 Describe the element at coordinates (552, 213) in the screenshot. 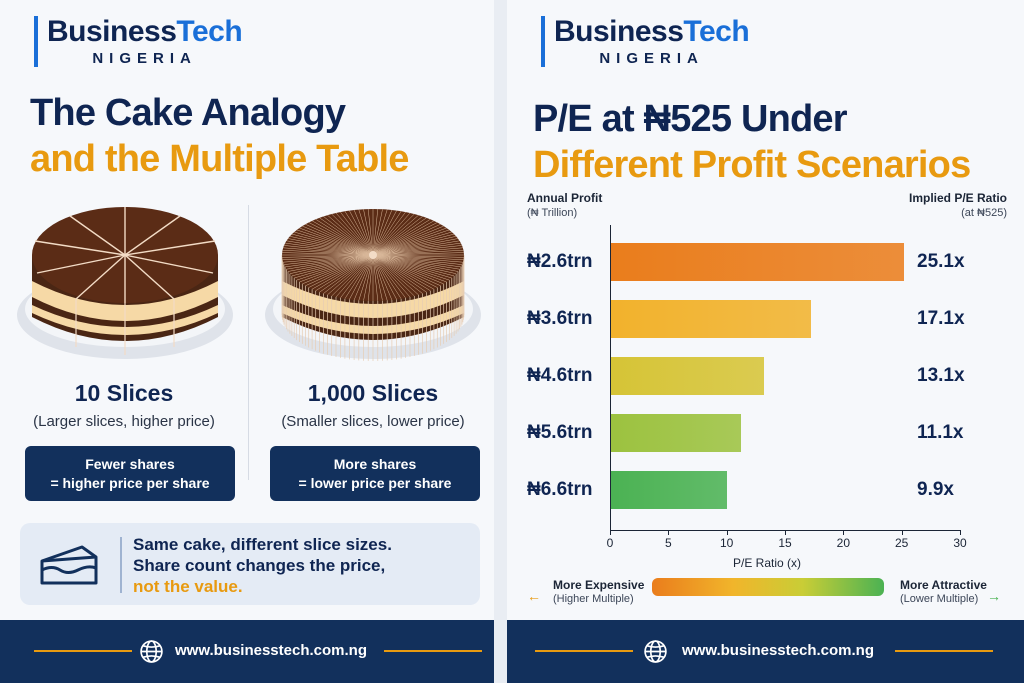

I see `y-axis-unit: (₦ Trillion)` at that location.